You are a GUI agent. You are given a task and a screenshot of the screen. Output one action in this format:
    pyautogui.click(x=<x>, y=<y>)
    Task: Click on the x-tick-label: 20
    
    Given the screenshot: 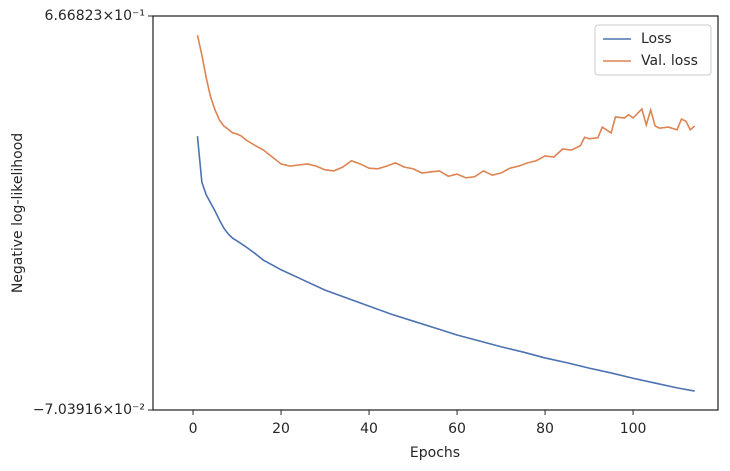 What is the action you would take?
    pyautogui.click(x=281, y=429)
    